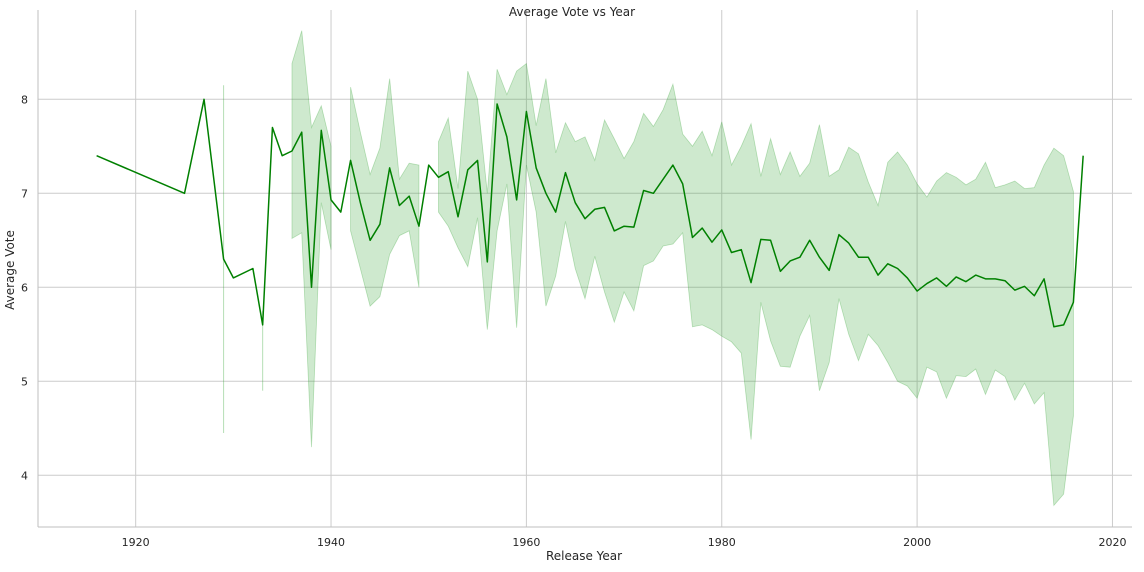  I want to click on y-tick-label: 6, so click(24, 287).